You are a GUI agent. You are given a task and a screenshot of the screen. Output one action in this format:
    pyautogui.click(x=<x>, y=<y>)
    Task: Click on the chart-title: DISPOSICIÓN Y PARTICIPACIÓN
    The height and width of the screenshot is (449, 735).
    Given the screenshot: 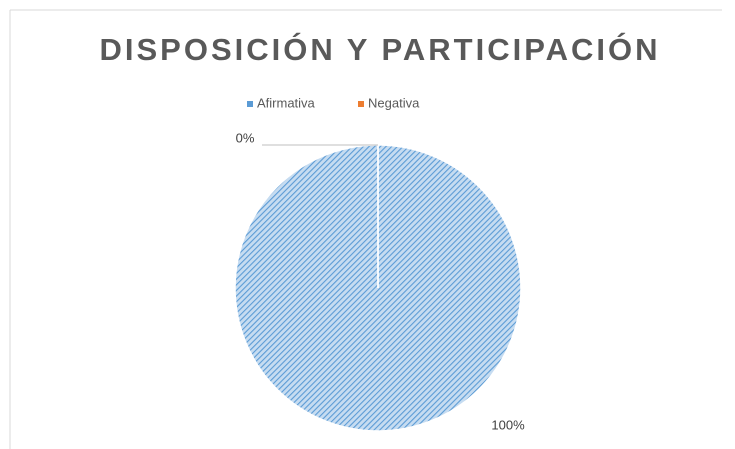 What is the action you would take?
    pyautogui.click(x=379, y=49)
    